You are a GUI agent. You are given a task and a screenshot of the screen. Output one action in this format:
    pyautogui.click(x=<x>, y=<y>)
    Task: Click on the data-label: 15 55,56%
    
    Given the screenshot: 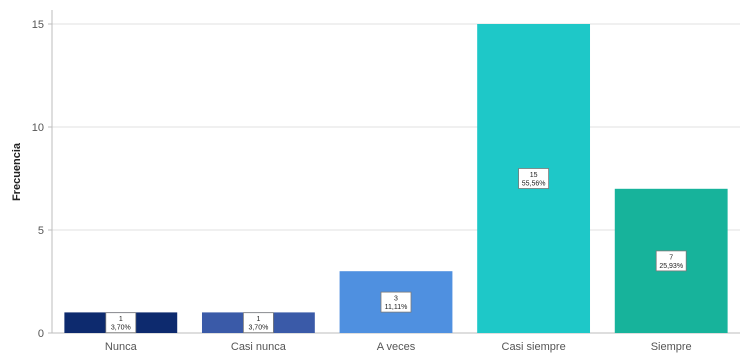 What is the action you would take?
    pyautogui.click(x=533, y=178)
    